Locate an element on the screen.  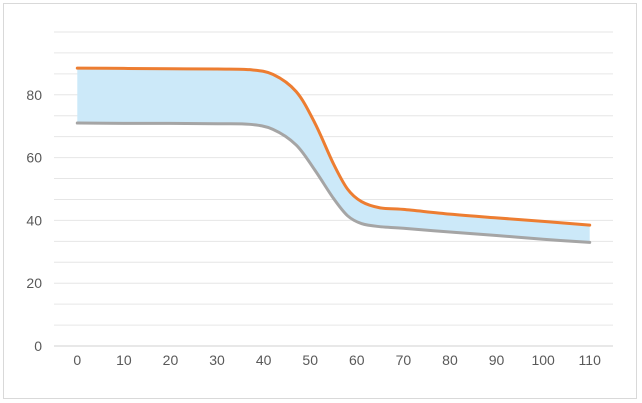
x-tick-label: 80 is located at coordinates (450, 360).